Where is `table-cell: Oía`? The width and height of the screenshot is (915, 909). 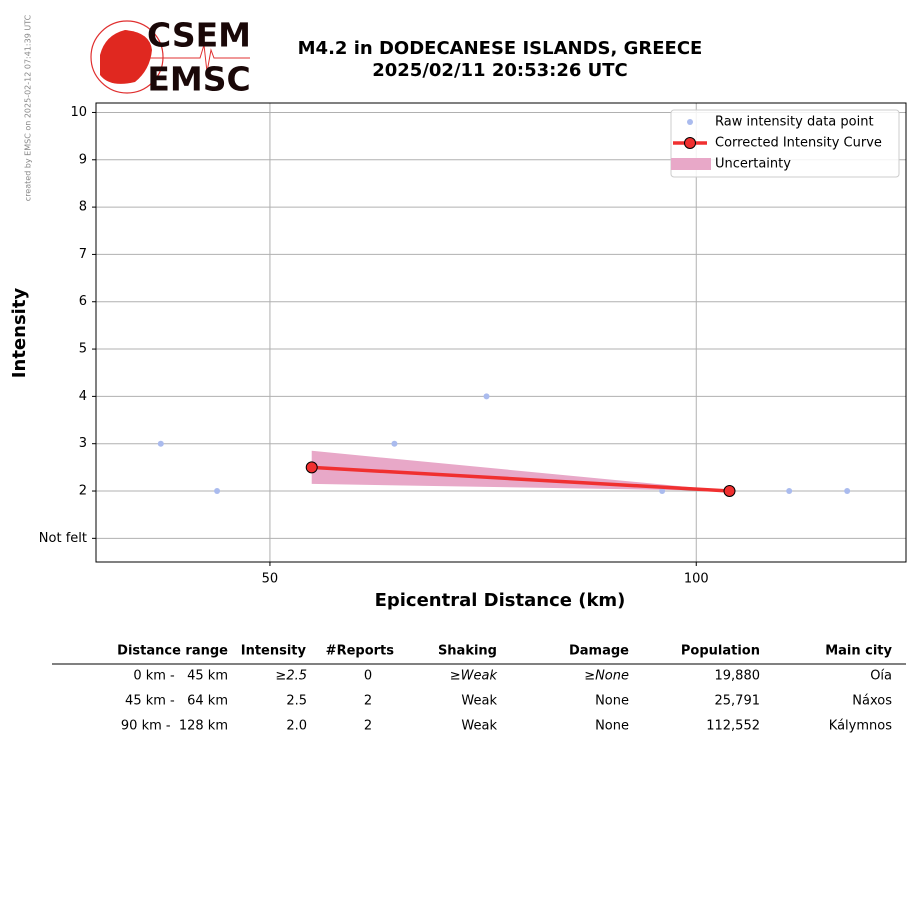 table-cell: Oía is located at coordinates (881, 676).